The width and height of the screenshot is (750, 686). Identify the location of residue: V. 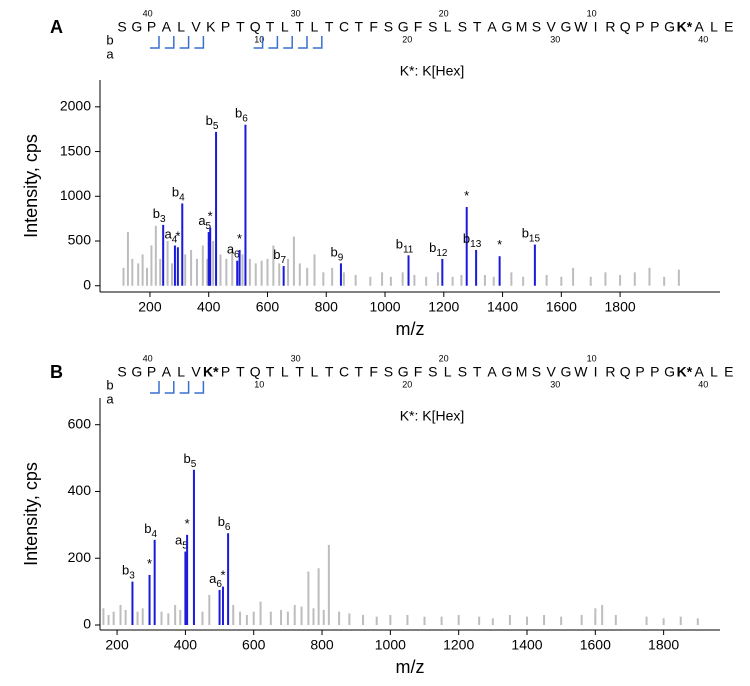
(552, 372).